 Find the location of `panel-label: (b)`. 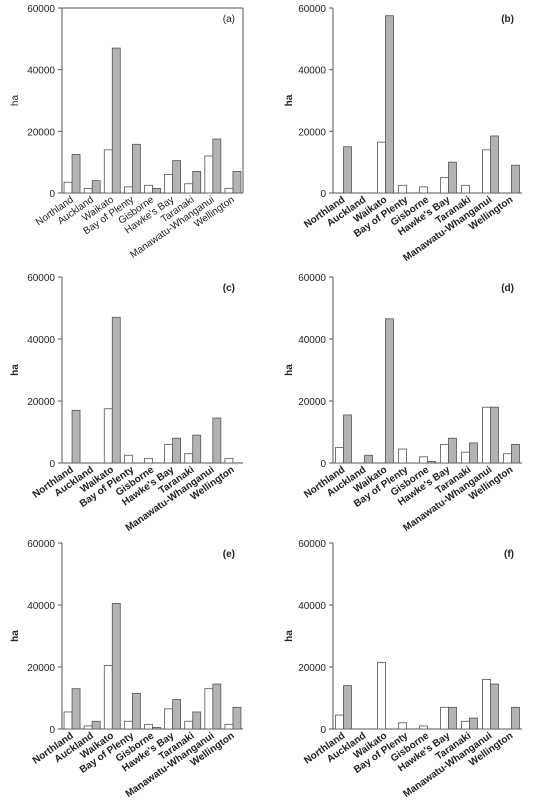

panel-label: (b) is located at coordinates (507, 19).